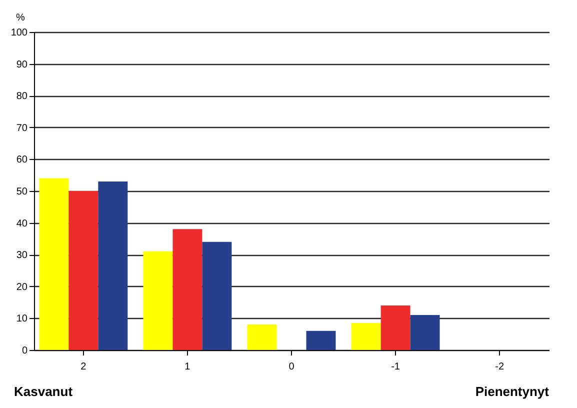  Describe the element at coordinates (22, 256) in the screenshot. I see `y-tick-label: 30` at that location.